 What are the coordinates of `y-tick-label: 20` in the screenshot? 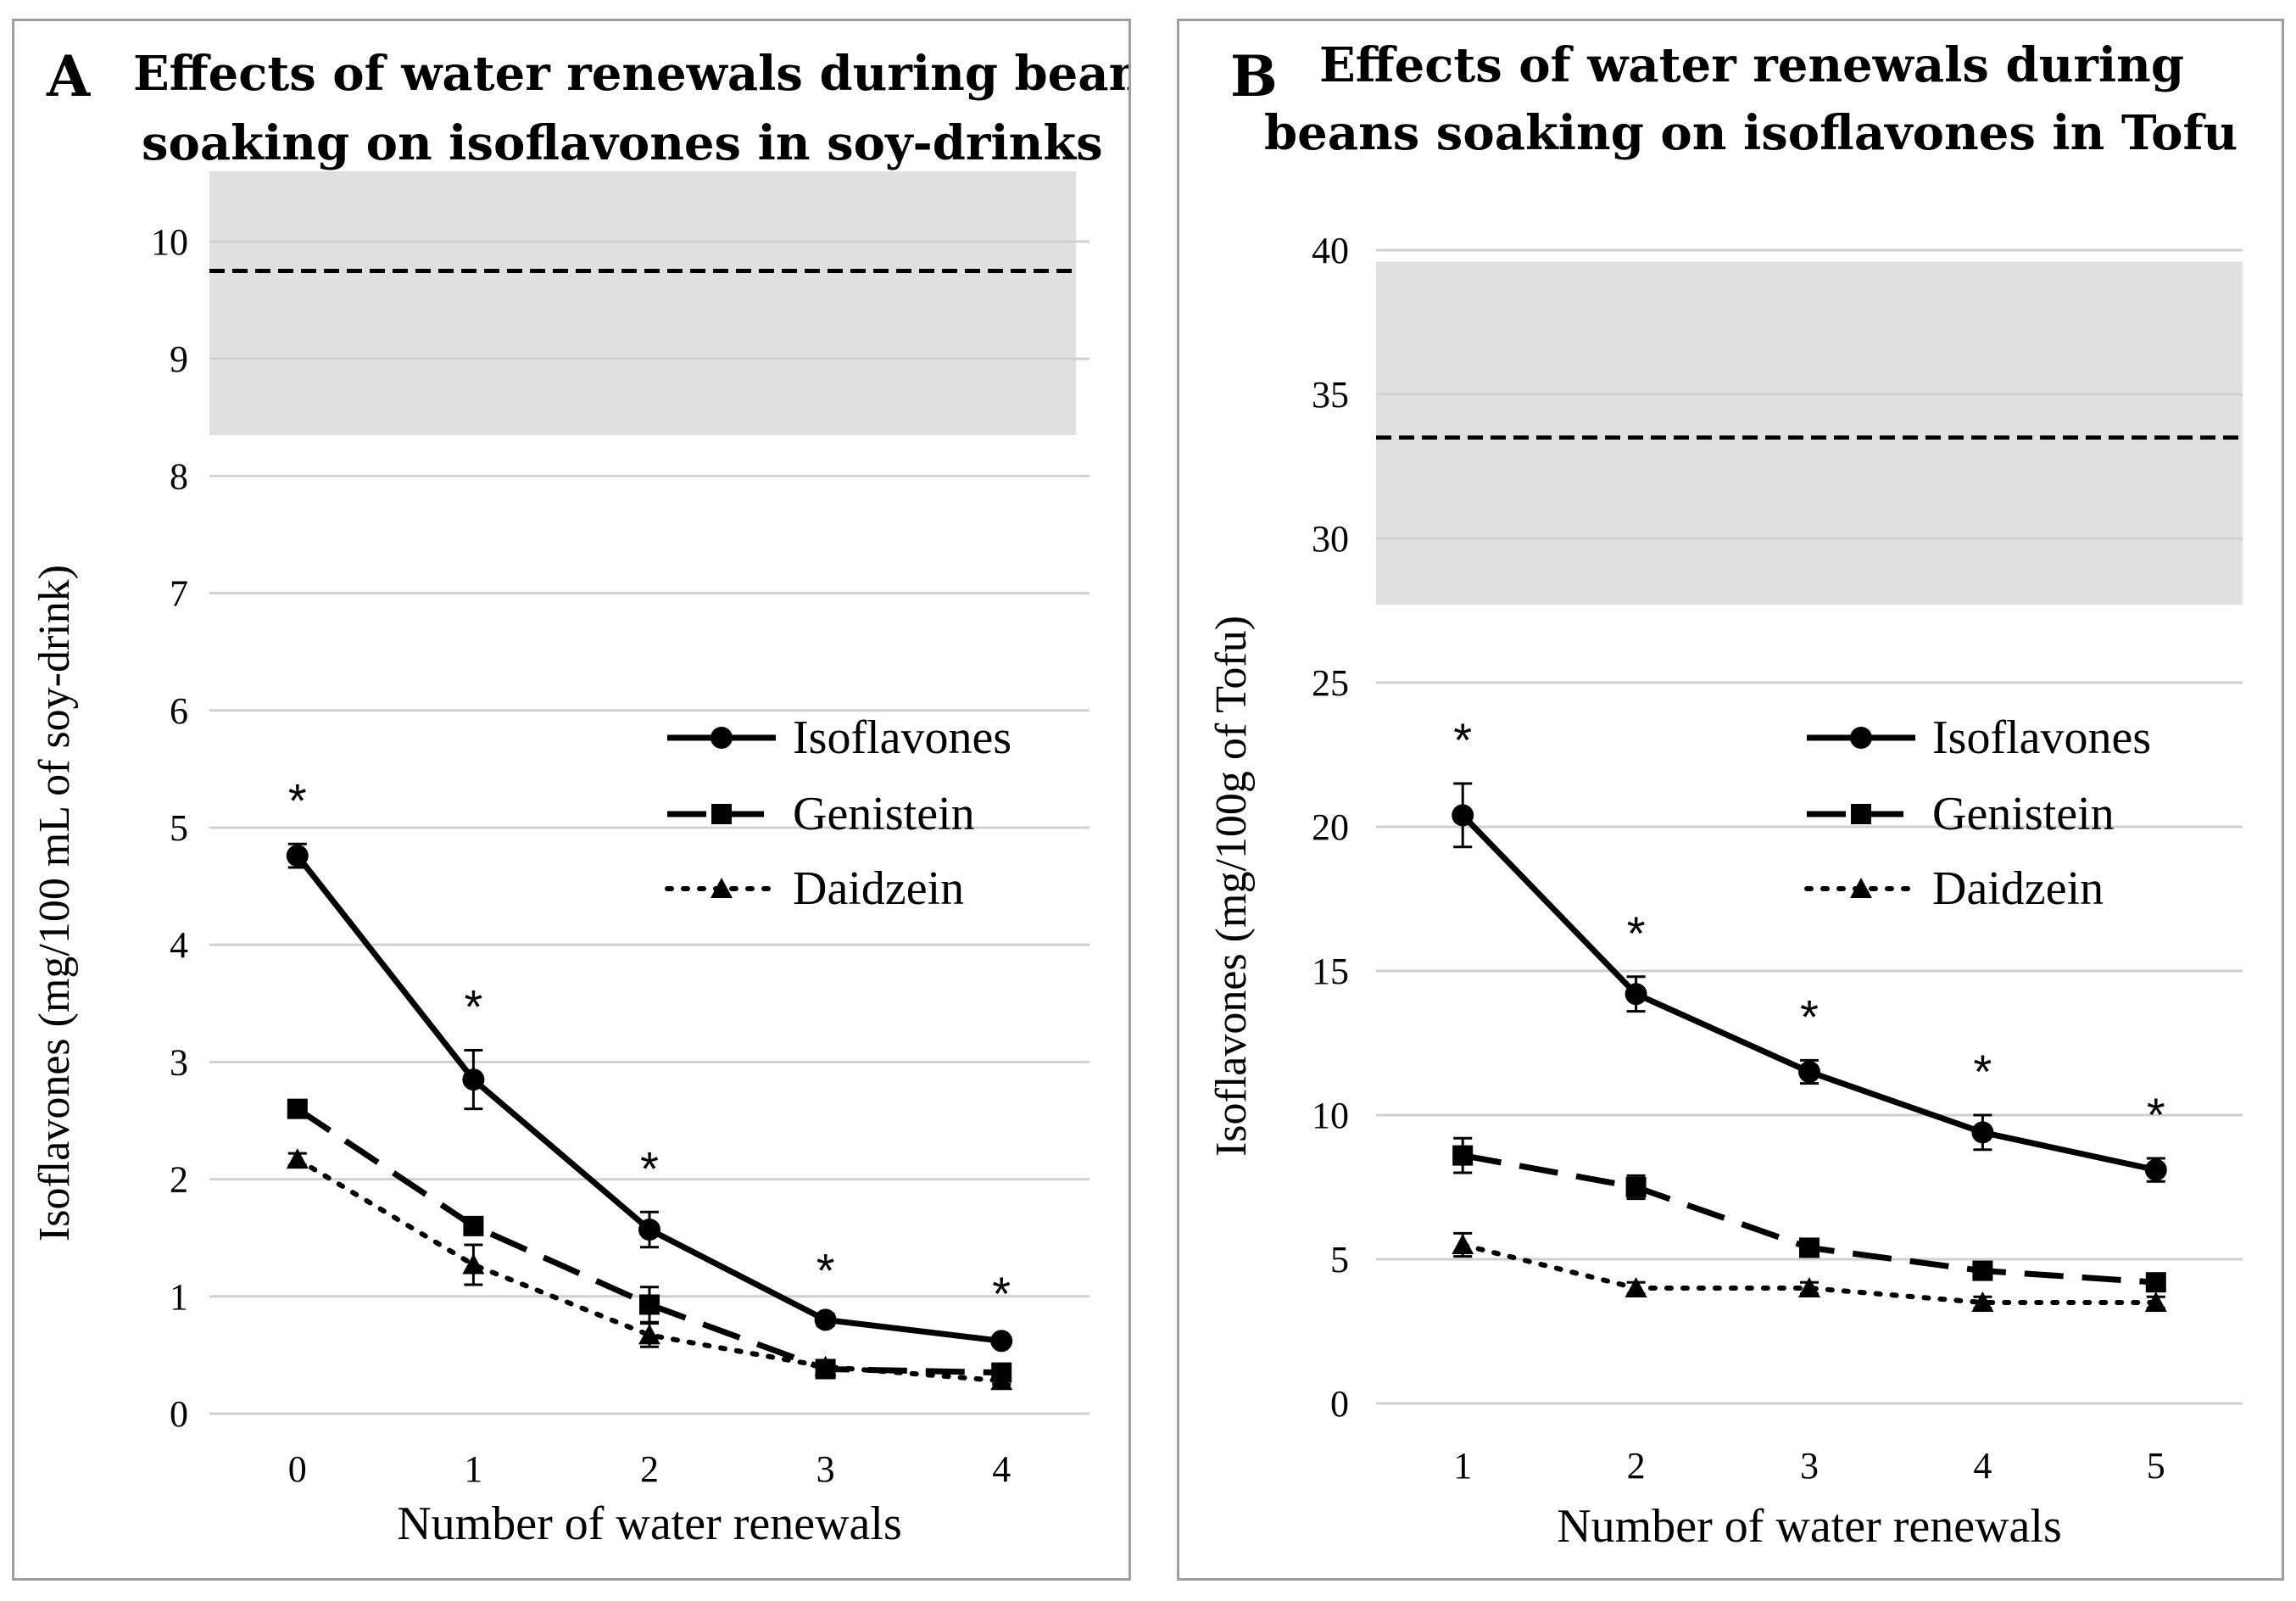 It's located at (1330, 827).